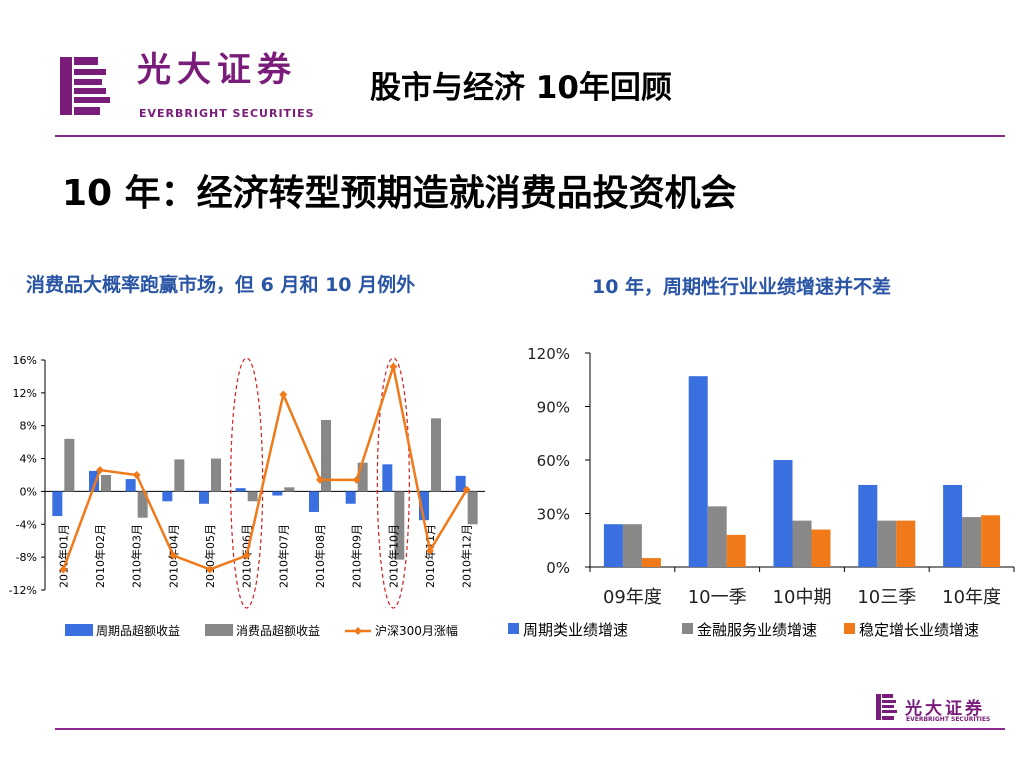 The width and height of the screenshot is (1024, 768). Describe the element at coordinates (467, 556) in the screenshot. I see `x-tick-label: 2010年12月` at that location.